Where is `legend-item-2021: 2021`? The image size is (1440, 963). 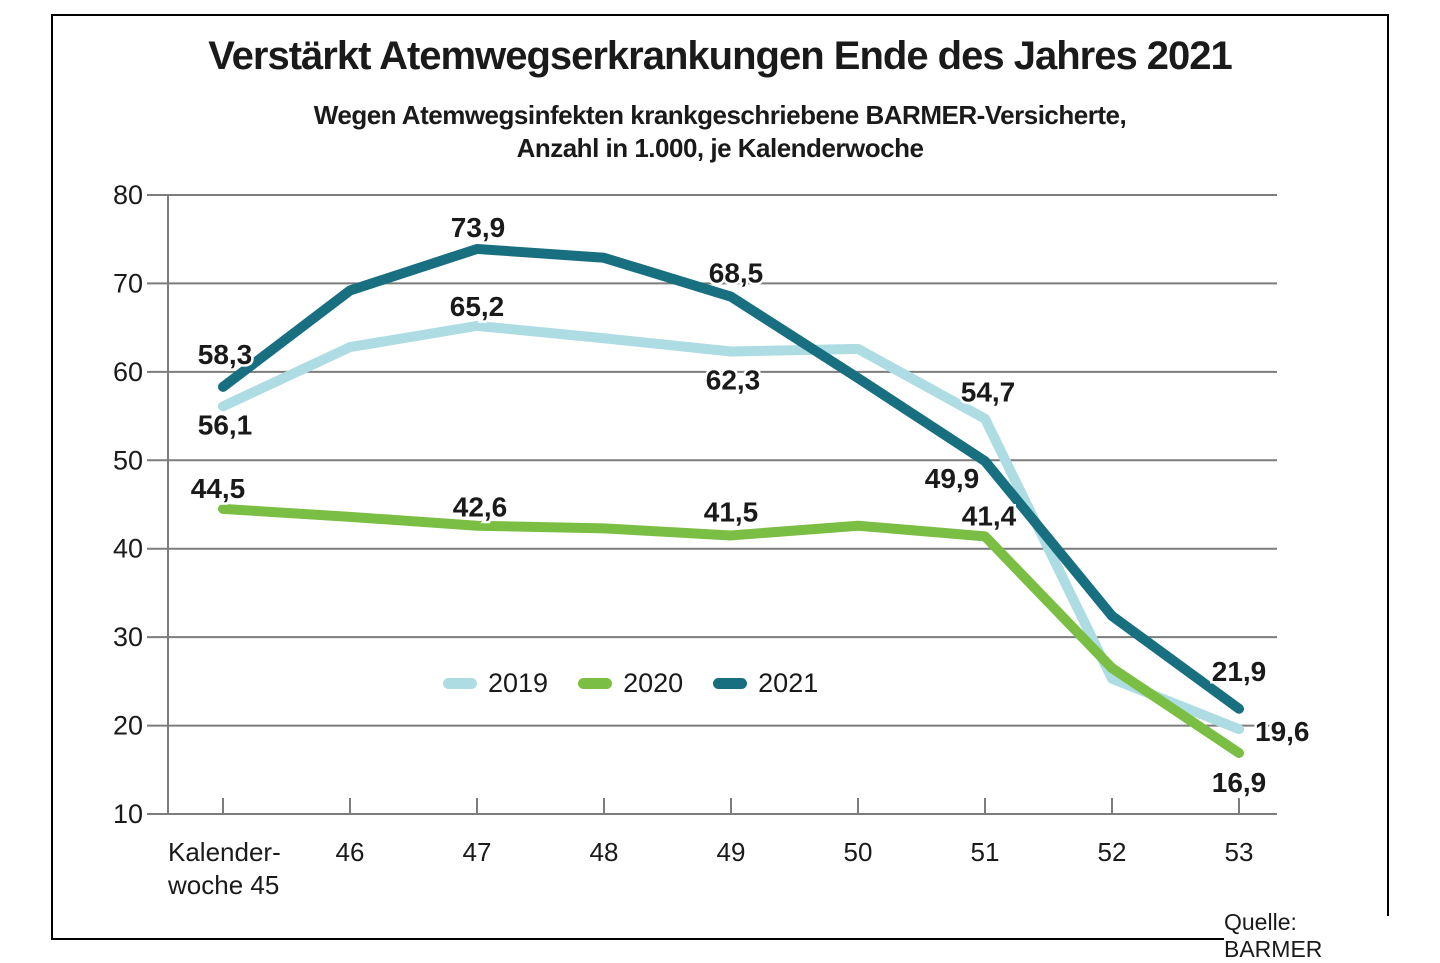
legend-item-2021: 2021 is located at coordinates (765, 683).